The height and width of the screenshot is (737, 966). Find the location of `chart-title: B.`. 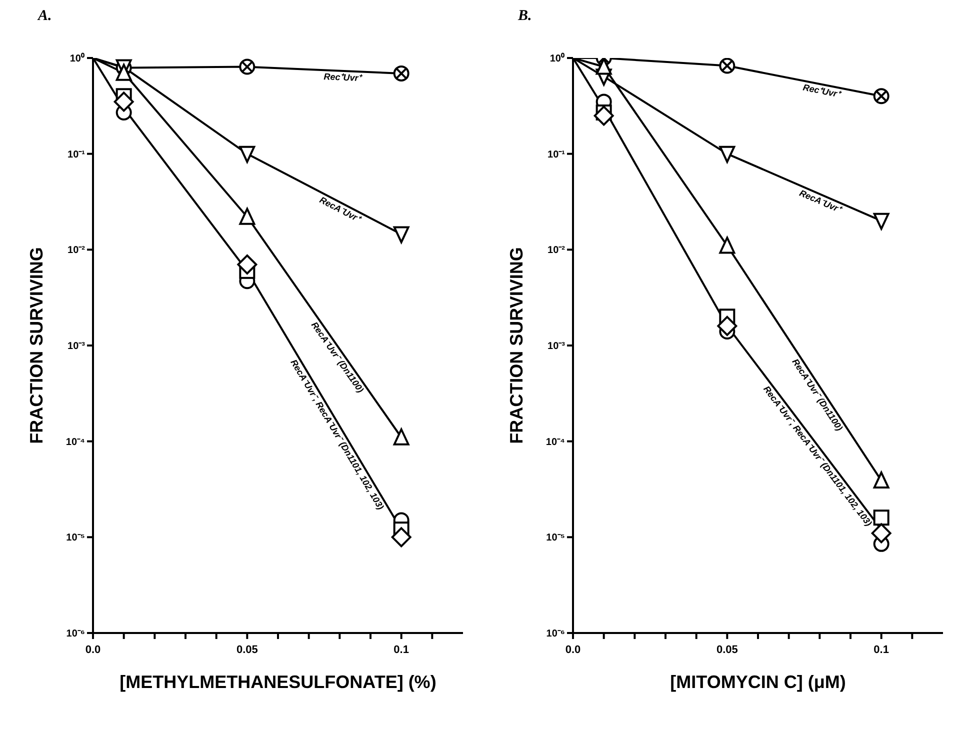

chart-title: B. is located at coordinates (524, 17).